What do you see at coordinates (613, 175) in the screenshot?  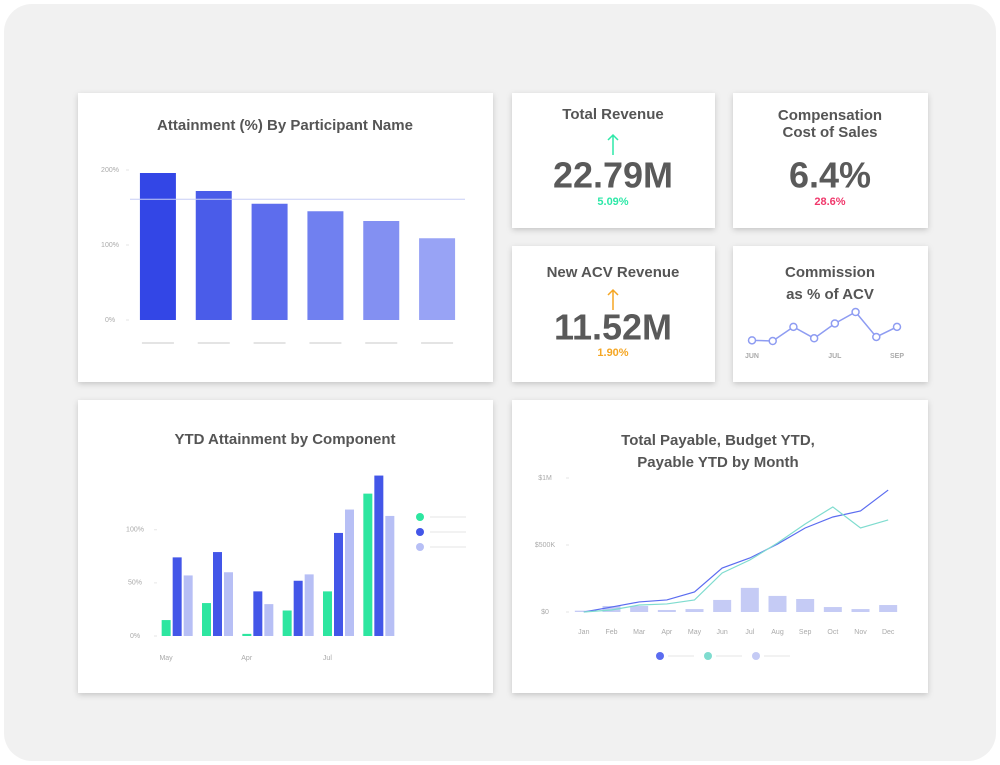 I see `kpi-value: 22.79M` at bounding box center [613, 175].